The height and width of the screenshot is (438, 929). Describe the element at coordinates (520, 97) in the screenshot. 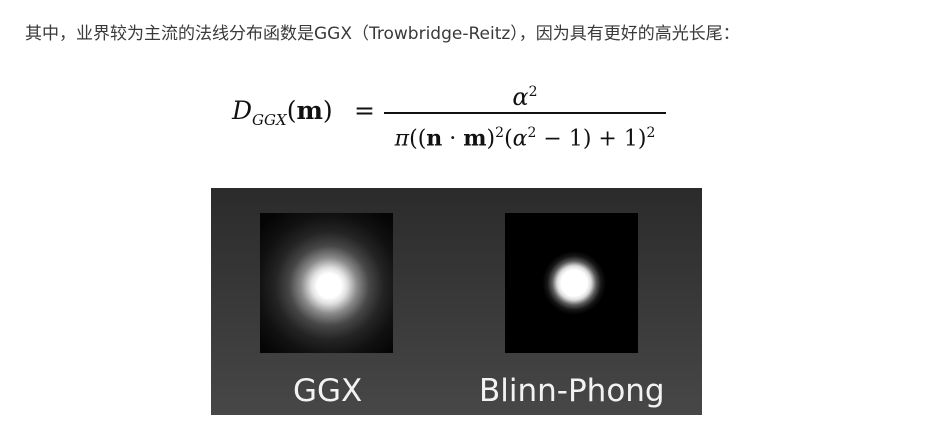

I see `numerator-alpha: α` at that location.